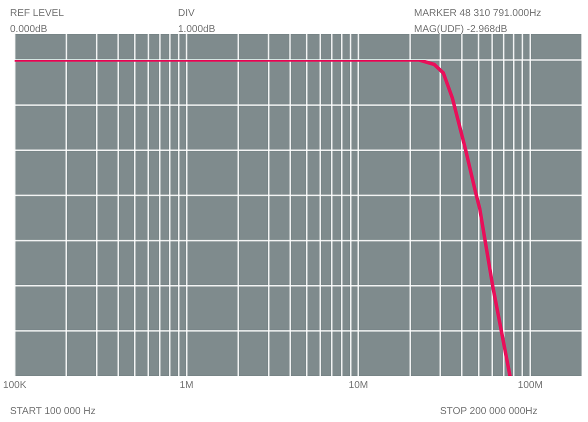 This screenshot has width=588, height=422. What do you see at coordinates (478, 13) in the screenshot?
I see `text: MARKER 48 310 791.000Hz` at bounding box center [478, 13].